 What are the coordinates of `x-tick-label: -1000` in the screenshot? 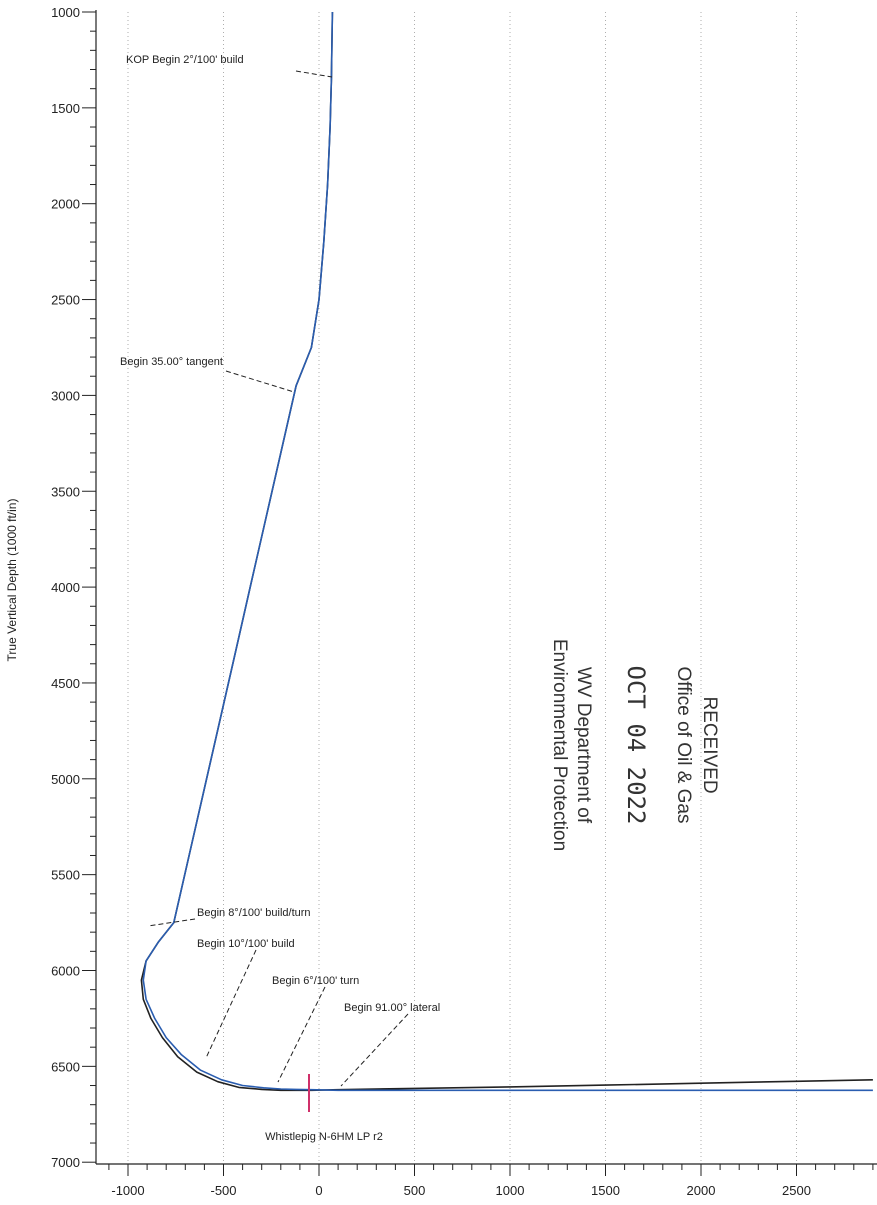 It's located at (127, 1190).